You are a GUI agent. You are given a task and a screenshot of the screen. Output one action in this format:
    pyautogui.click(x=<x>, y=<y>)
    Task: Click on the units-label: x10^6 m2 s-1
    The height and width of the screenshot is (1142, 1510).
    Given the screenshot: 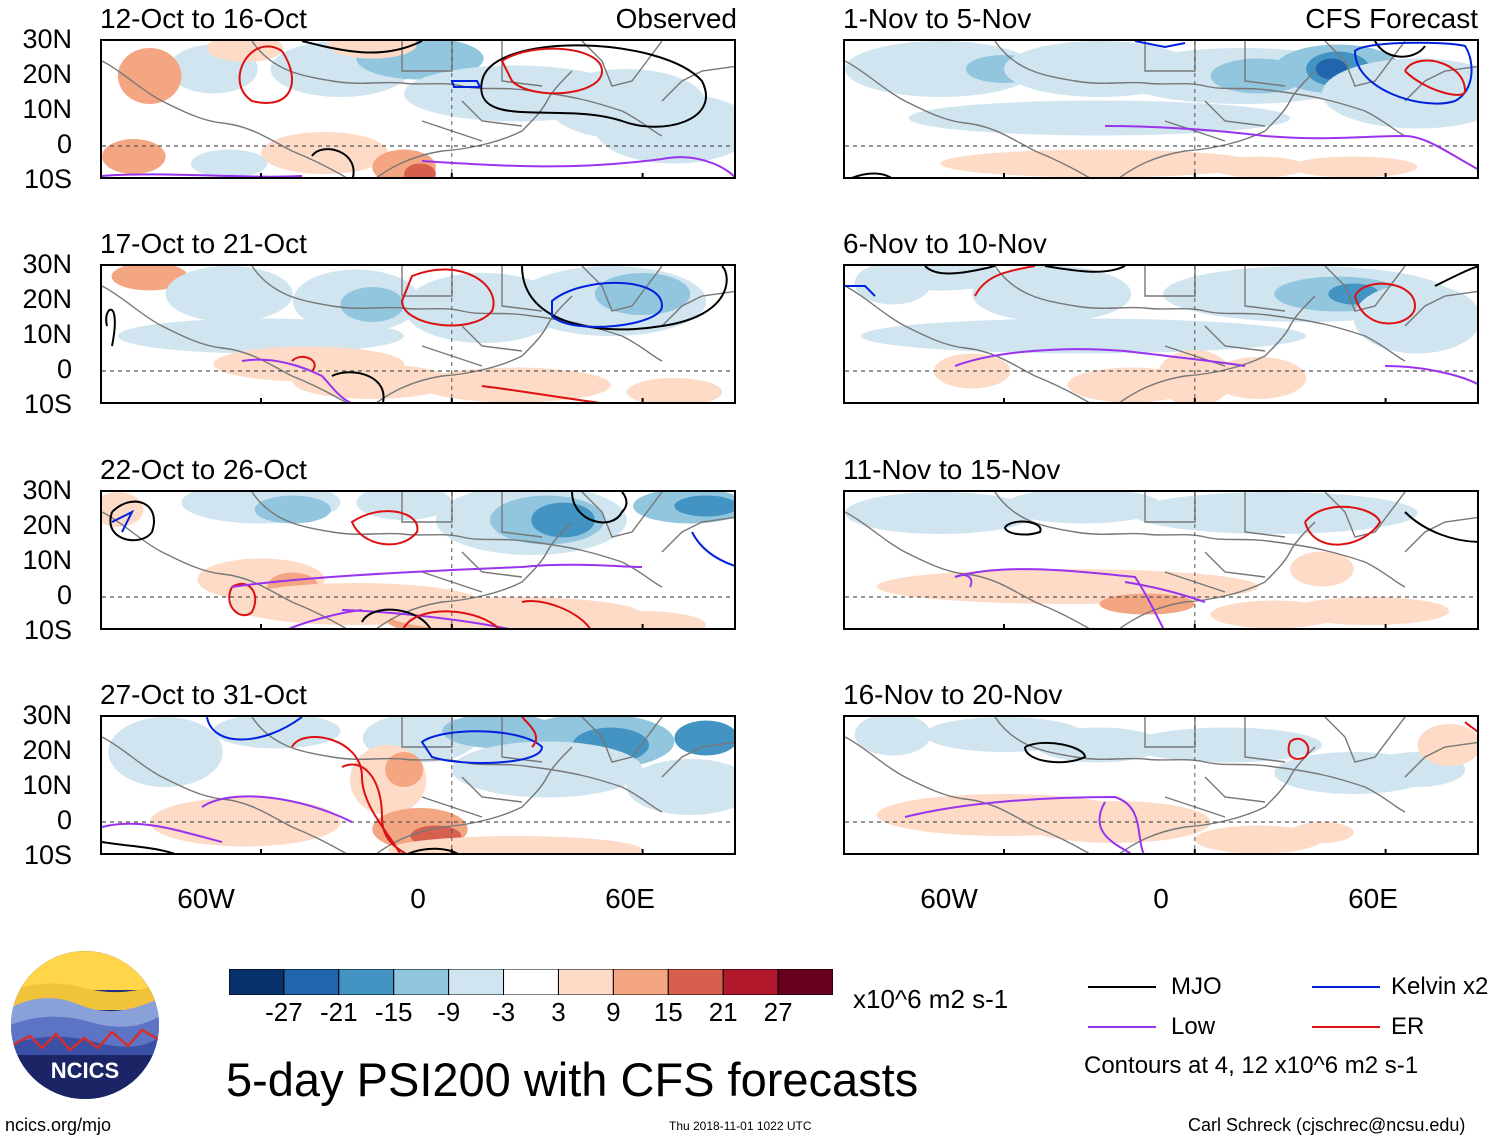 What is the action you would take?
    pyautogui.click(x=931, y=999)
    